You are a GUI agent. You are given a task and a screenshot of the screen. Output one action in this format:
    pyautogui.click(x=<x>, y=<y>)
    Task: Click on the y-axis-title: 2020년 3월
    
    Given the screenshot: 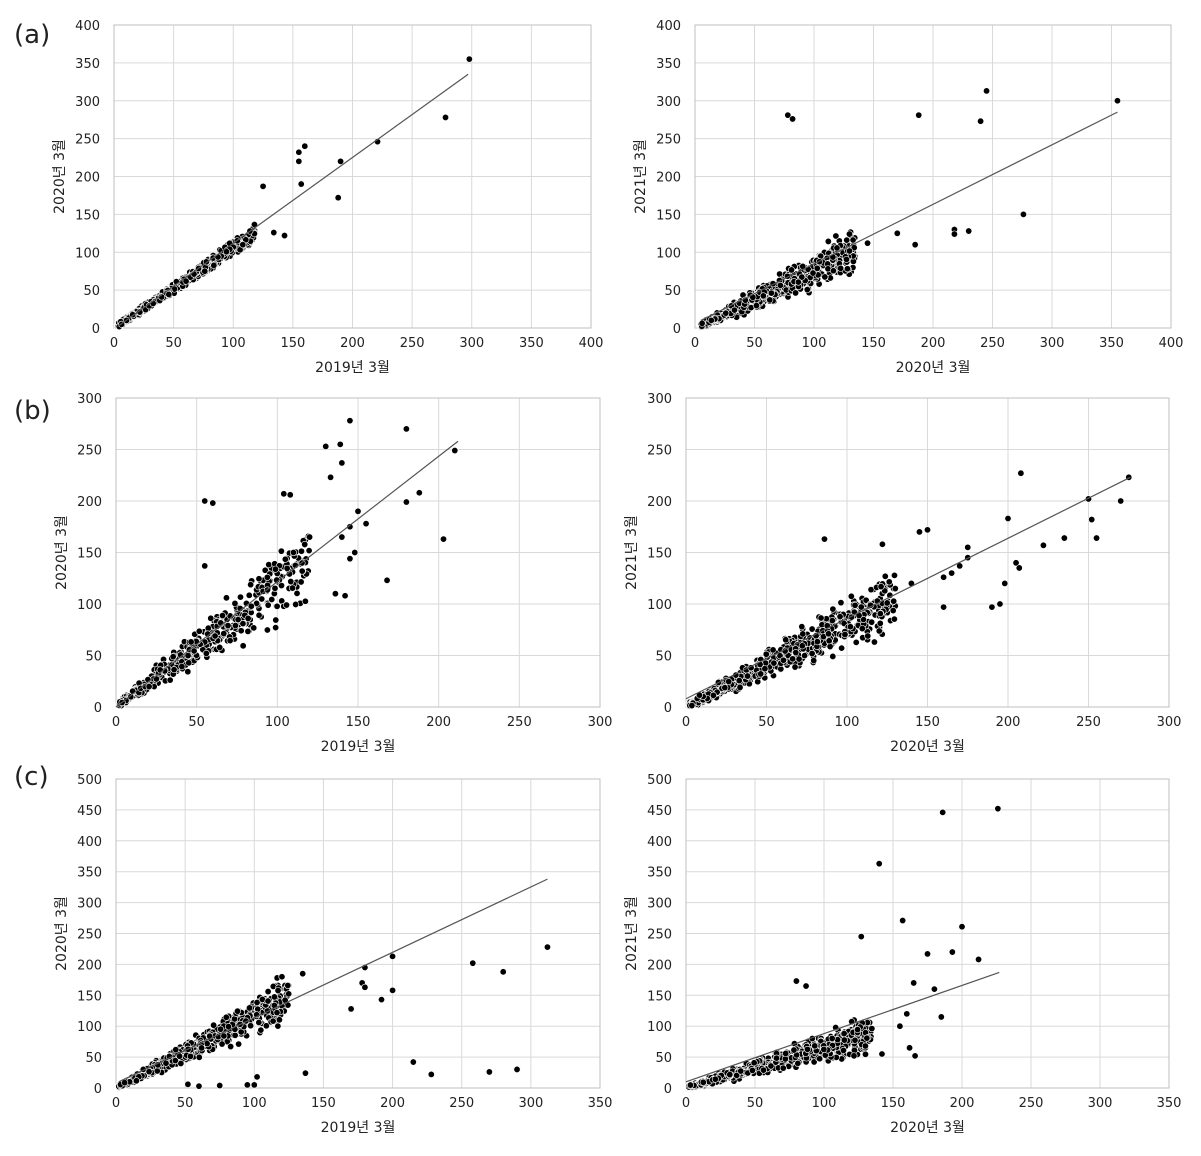 What is the action you would take?
    pyautogui.click(x=60, y=176)
    